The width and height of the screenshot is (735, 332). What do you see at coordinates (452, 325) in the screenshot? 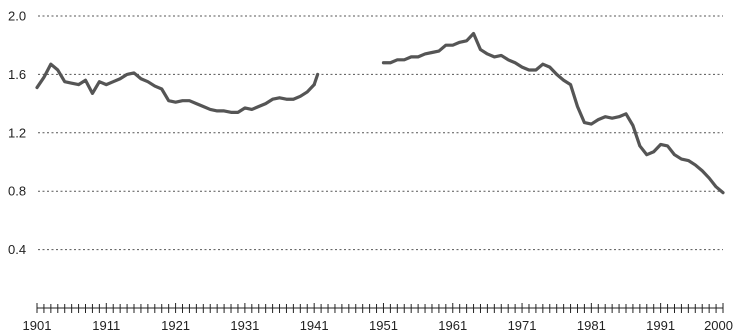
I see `x-tick-label: 1961` at bounding box center [452, 325].